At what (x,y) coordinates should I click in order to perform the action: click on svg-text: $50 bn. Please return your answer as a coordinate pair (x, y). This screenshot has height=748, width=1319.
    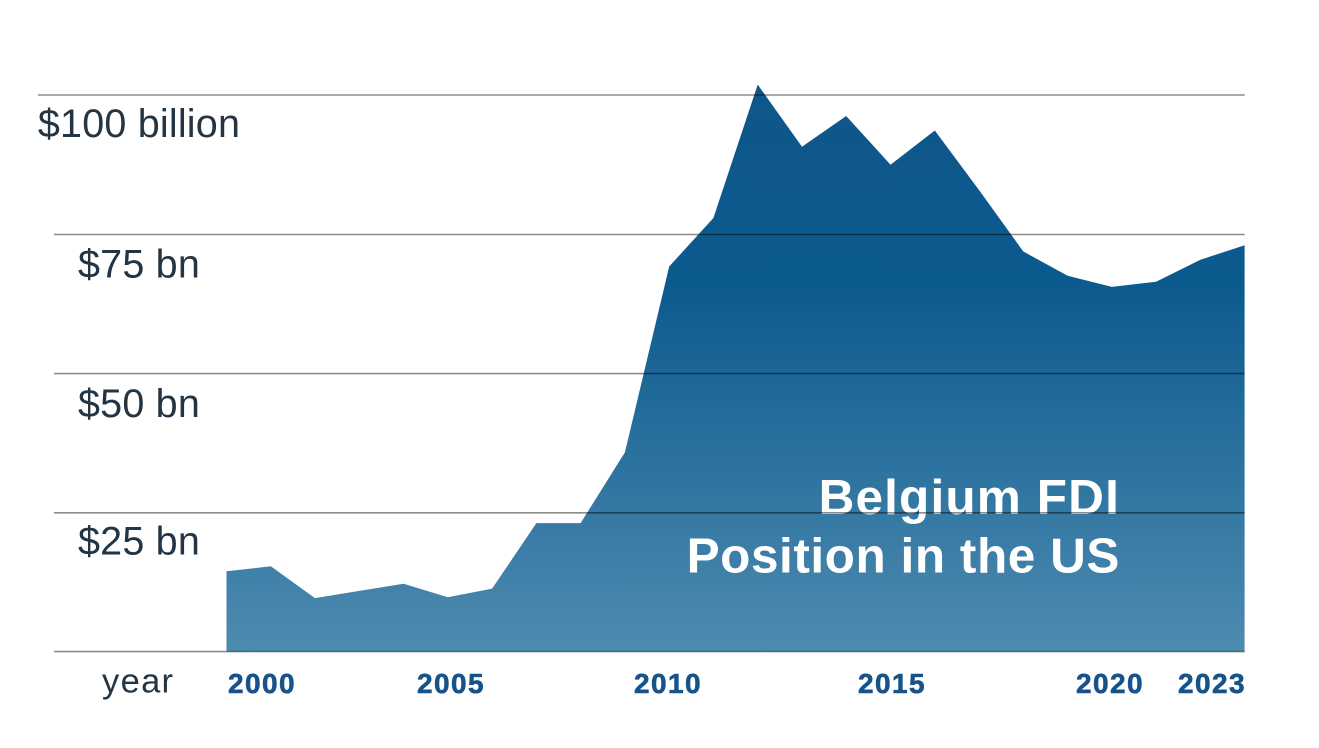
    Looking at the image, I should click on (139, 404).